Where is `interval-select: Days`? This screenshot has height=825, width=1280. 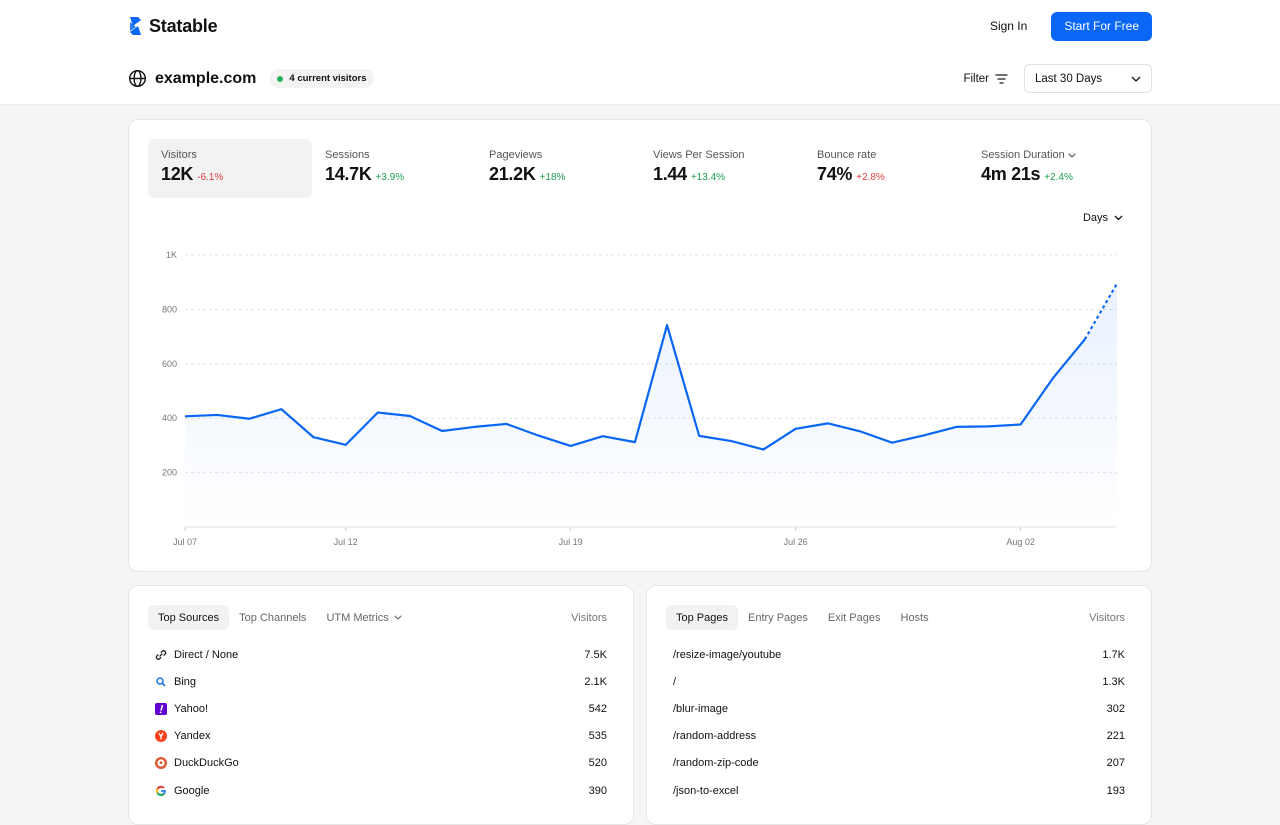 interval-select: Days is located at coordinates (1103, 218).